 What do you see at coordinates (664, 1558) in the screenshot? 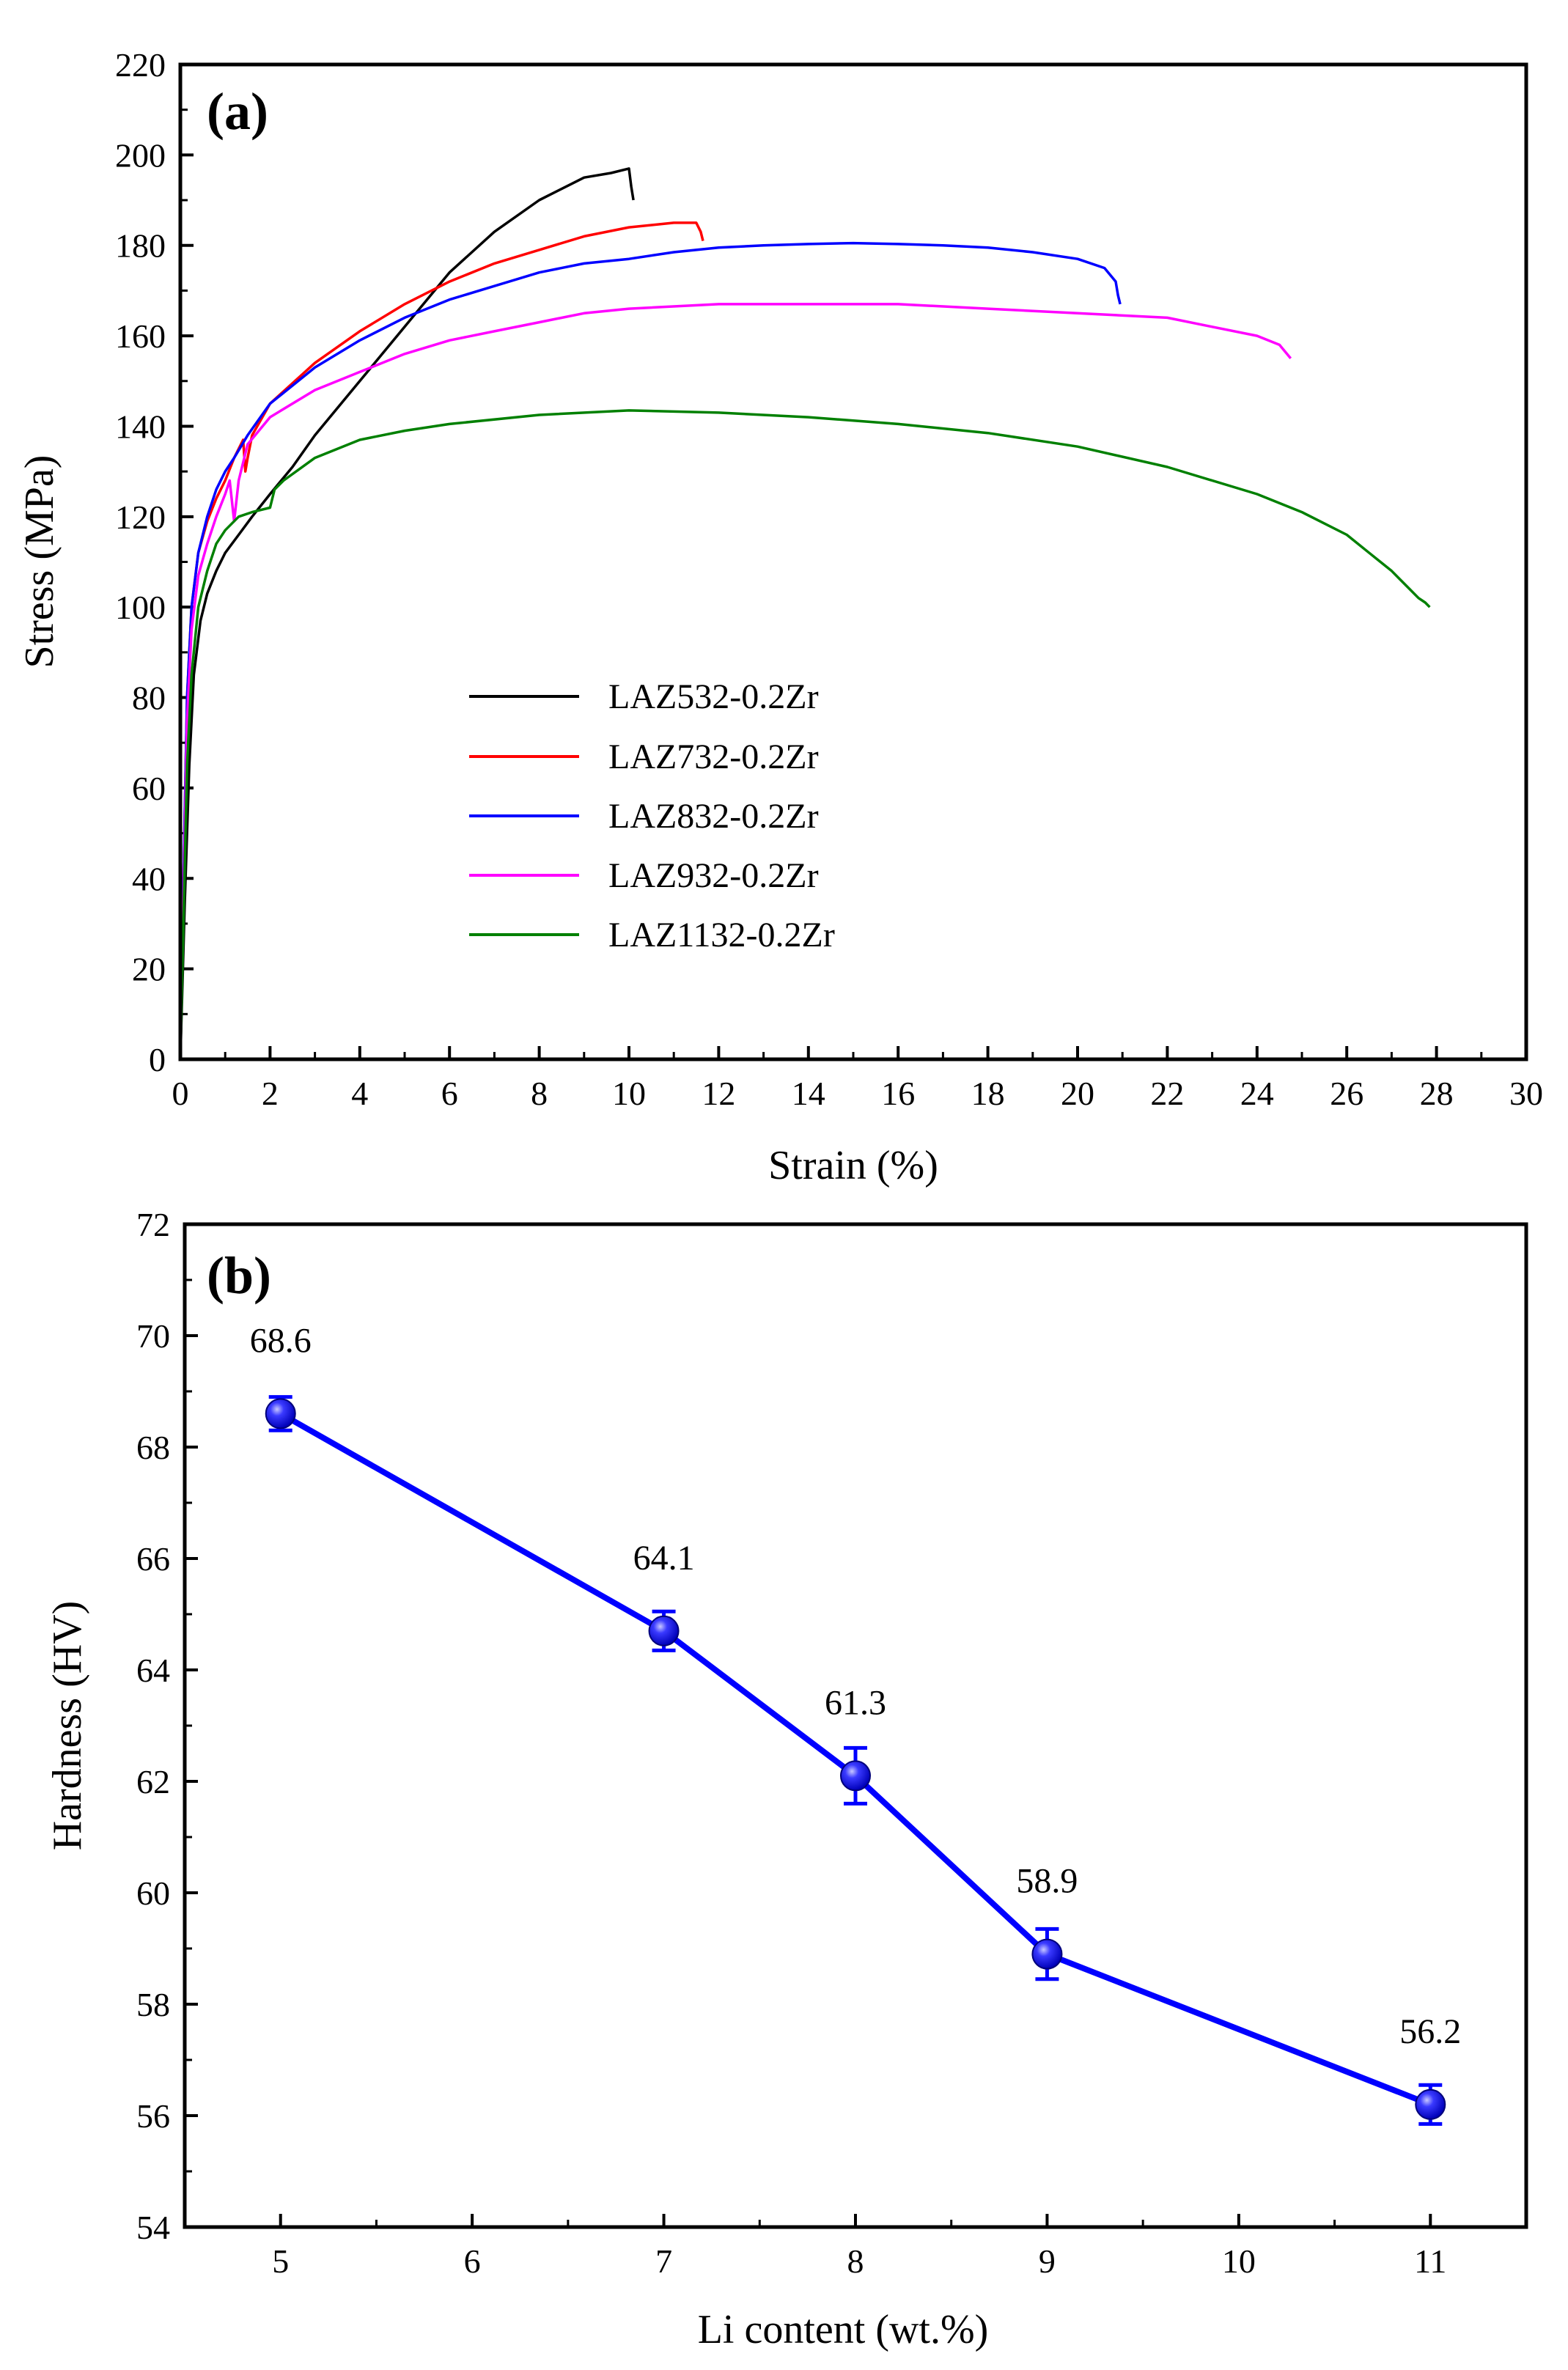
I see `data-value-label: 64.1` at bounding box center [664, 1558].